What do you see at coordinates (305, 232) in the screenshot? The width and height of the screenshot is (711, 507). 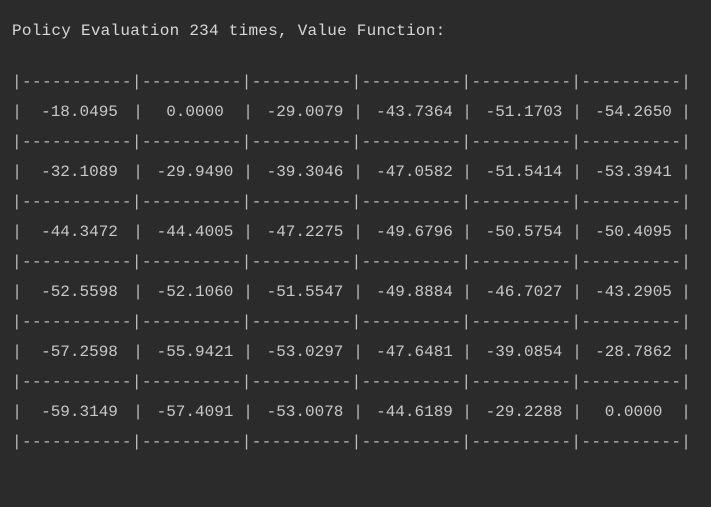 I see `value-cell: -47.2275` at bounding box center [305, 232].